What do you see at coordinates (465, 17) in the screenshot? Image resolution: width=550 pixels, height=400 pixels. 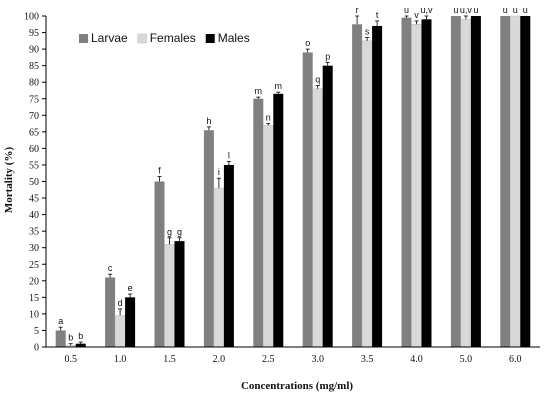 I see `error-bar-females-5.0` at bounding box center [465, 17].